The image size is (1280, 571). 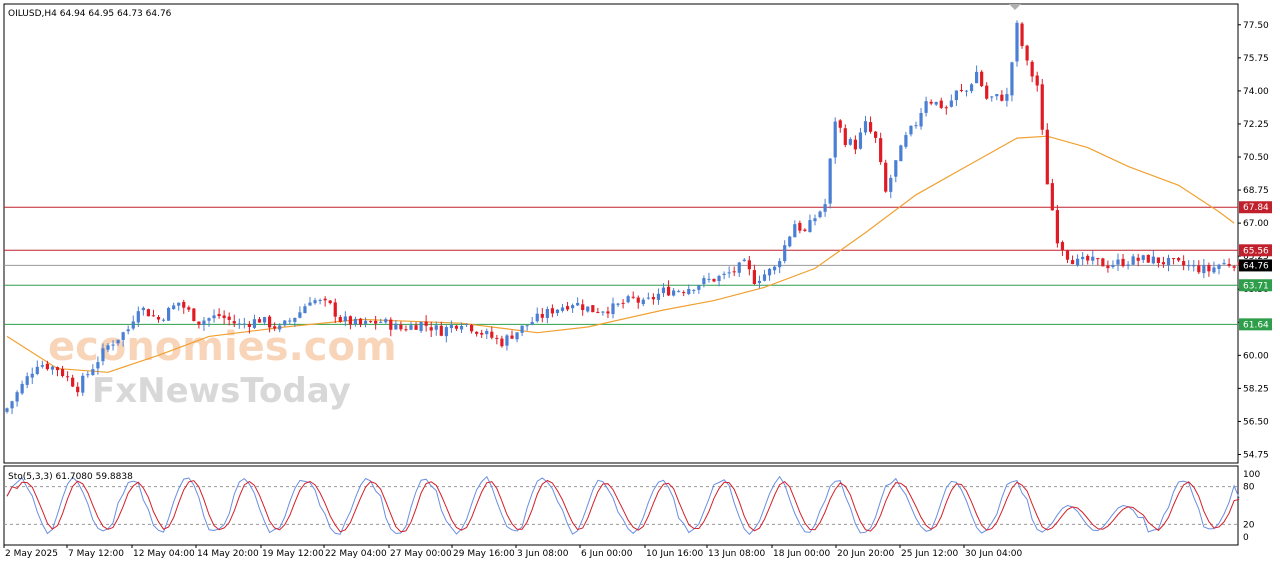 I want to click on y-tick-label: 65.25, so click(x=1256, y=257).